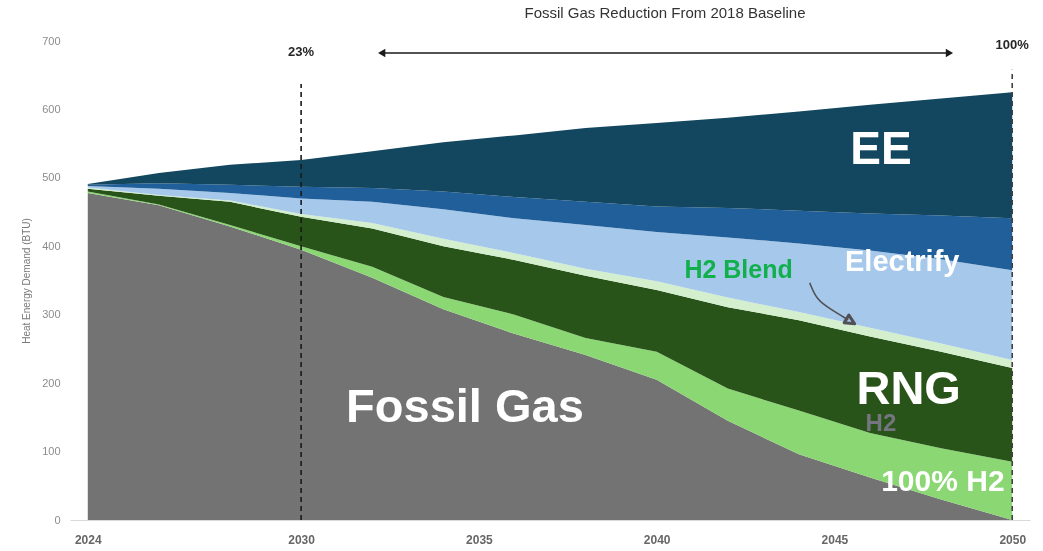 The width and height of the screenshot is (1043, 551). Describe the element at coordinates (51, 108) in the screenshot. I see `y-tick-label: 600` at that location.